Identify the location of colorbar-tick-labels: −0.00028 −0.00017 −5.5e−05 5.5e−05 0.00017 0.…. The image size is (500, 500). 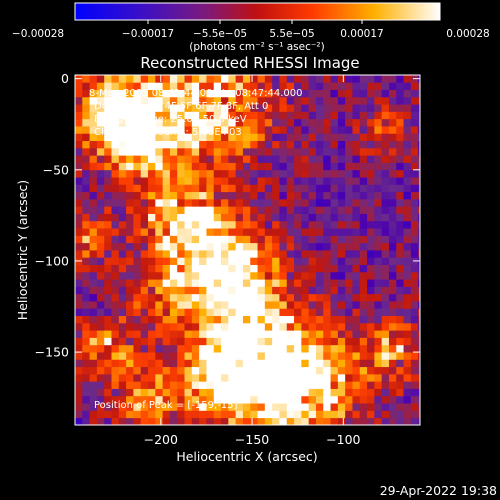
(251, 34).